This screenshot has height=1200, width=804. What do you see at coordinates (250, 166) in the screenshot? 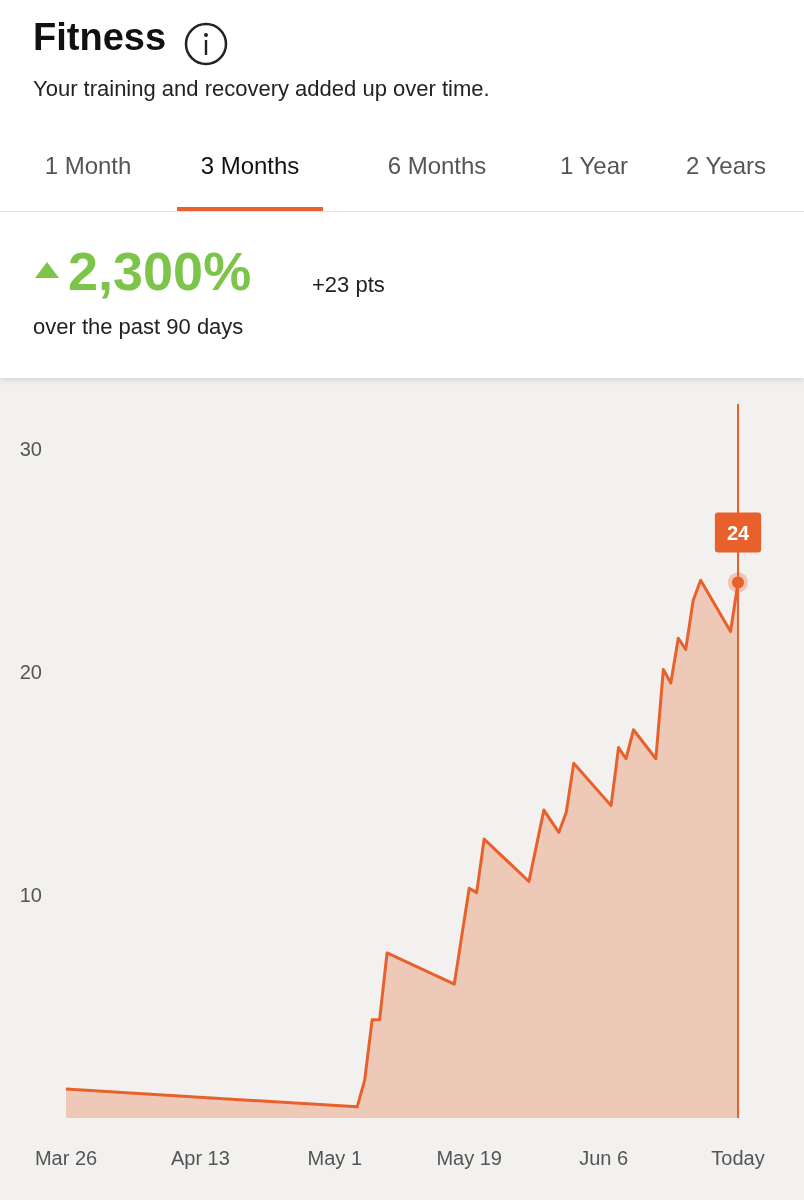
I see `text: 3 Months` at bounding box center [250, 166].